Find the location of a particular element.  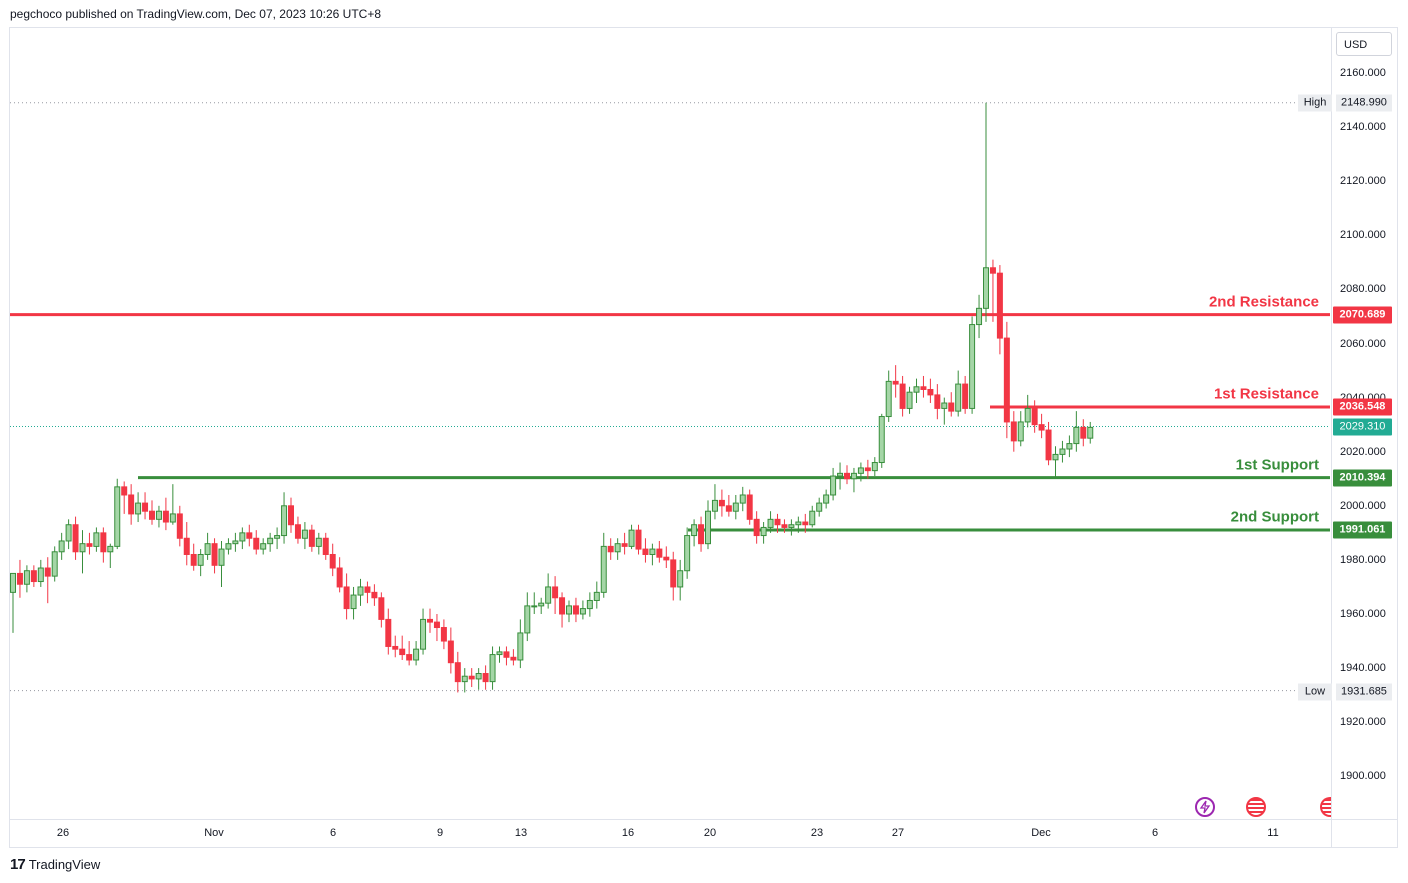

price-tick-label: 2120.000 is located at coordinates (1363, 181).